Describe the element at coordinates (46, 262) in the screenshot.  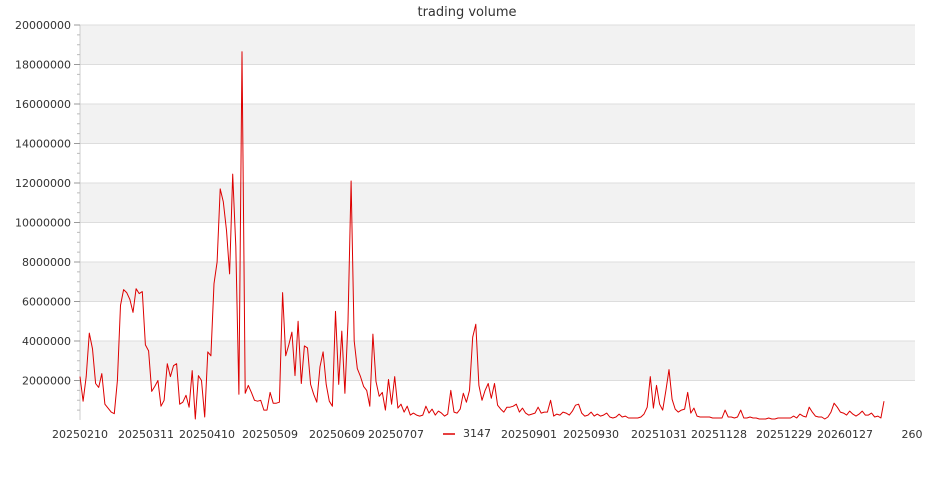
I see `y-tick-label: 8000000` at that location.